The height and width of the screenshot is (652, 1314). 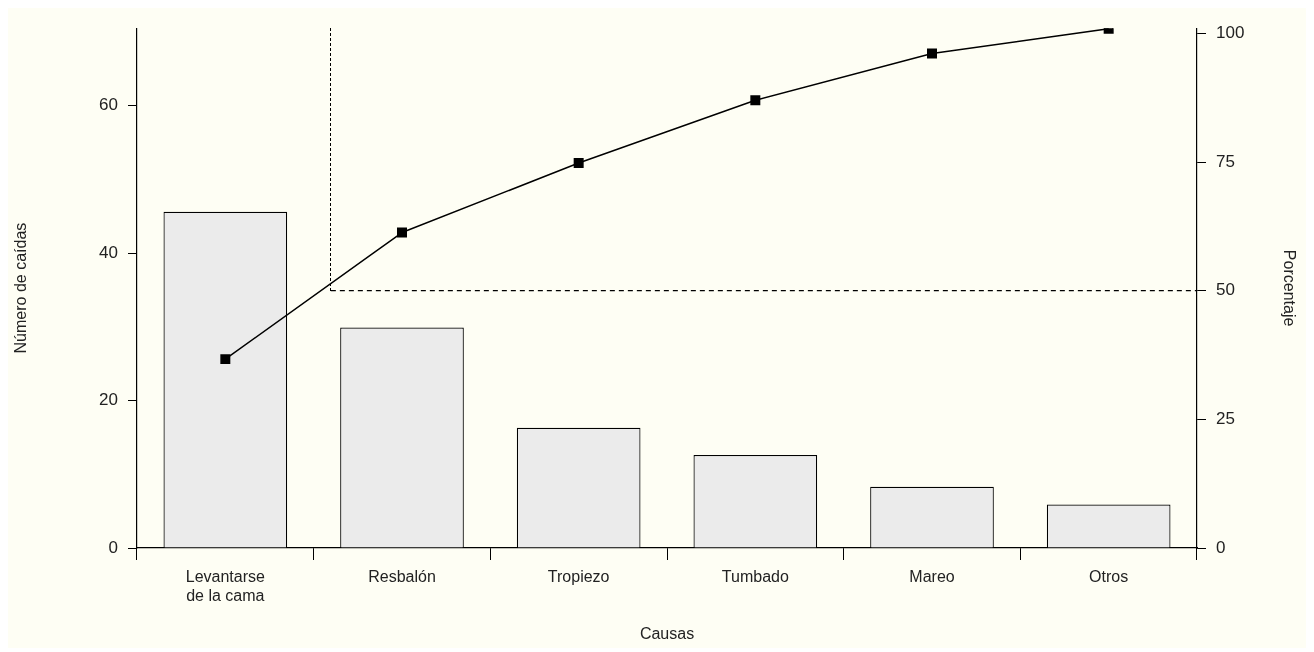 What do you see at coordinates (1109, 577) in the screenshot?
I see `x-tick-label: Otros` at bounding box center [1109, 577].